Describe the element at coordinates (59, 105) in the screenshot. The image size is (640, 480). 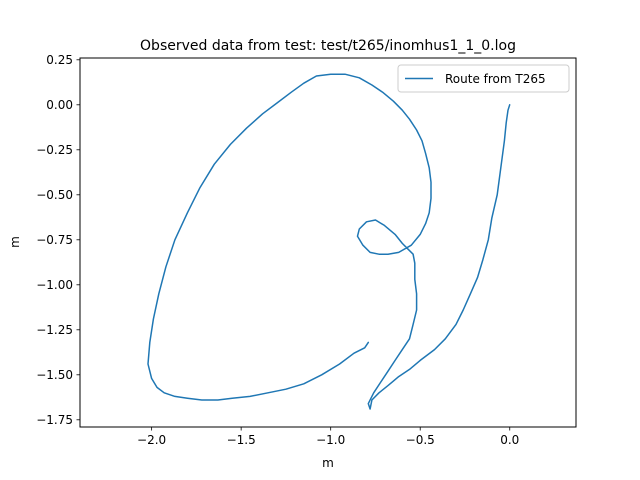
I see `y-tick-label: 0.00` at that location.